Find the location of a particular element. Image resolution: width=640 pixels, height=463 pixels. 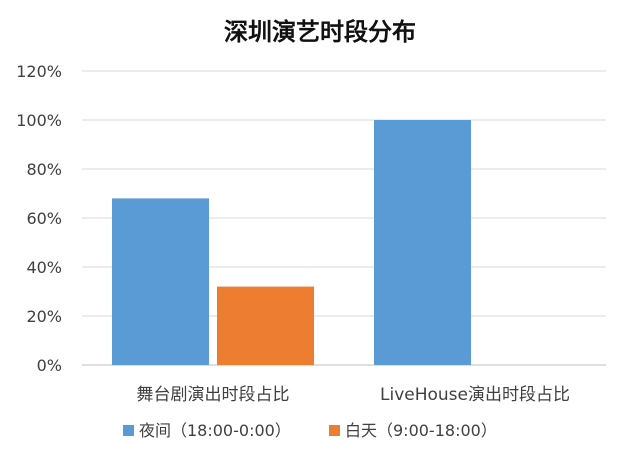

y-tick-label: 60% is located at coordinates (44, 218).